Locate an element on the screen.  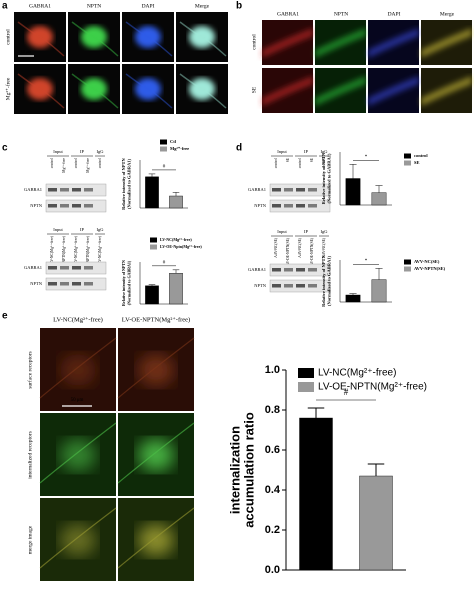
row-label: surface receptors is located at coordinates (29, 369).